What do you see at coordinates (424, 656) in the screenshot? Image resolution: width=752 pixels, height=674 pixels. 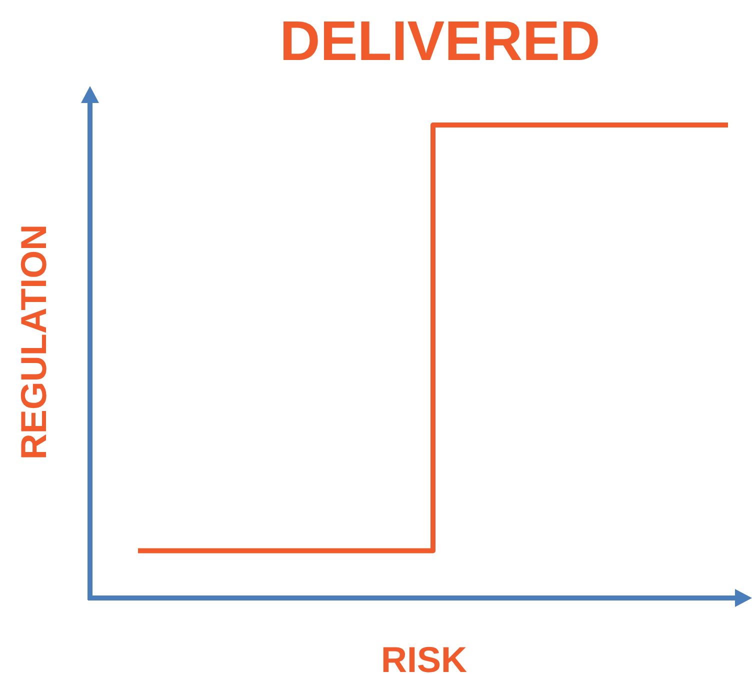 I see `x-axis-title: RISK` at bounding box center [424, 656].